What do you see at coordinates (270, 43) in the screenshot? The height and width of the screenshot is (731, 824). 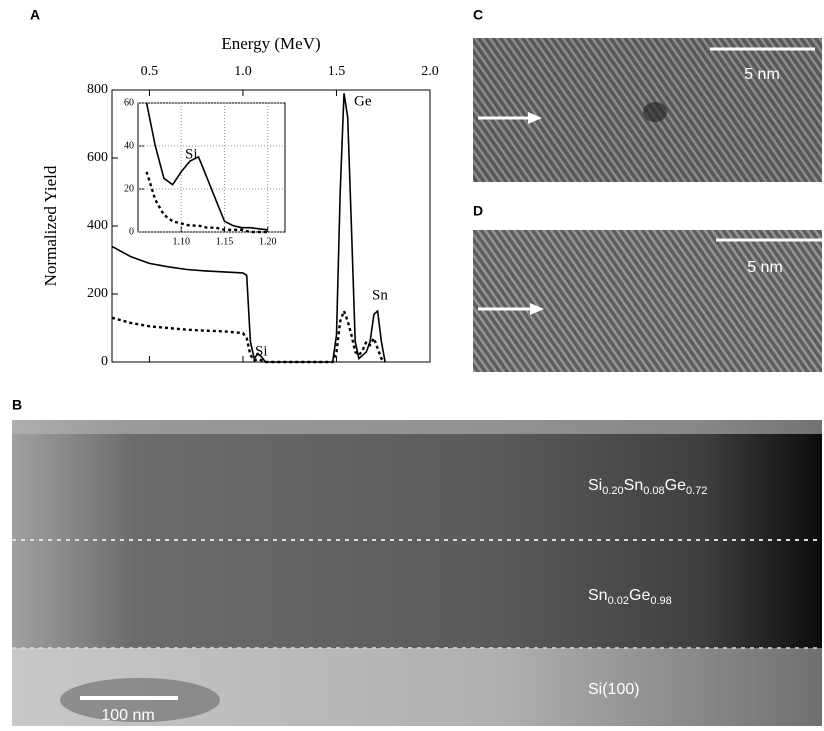 I see `x-axis-label: Energy (MeV)` at bounding box center [270, 43].